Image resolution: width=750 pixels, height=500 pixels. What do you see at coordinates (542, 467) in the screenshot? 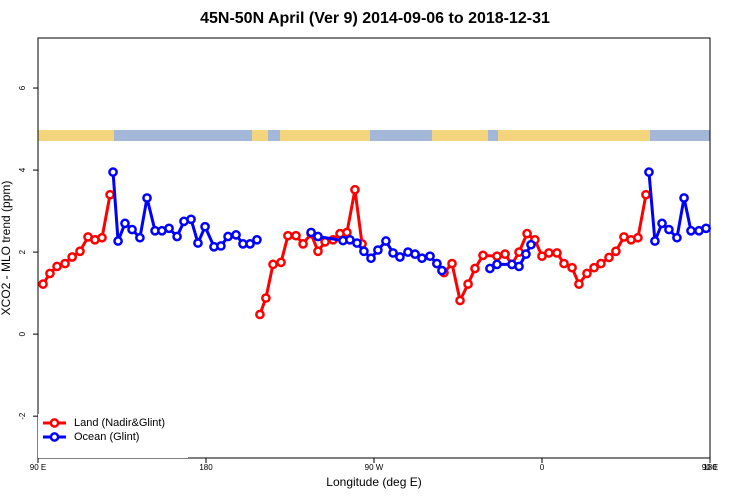
I see `x-tick-label: 0` at bounding box center [542, 467].